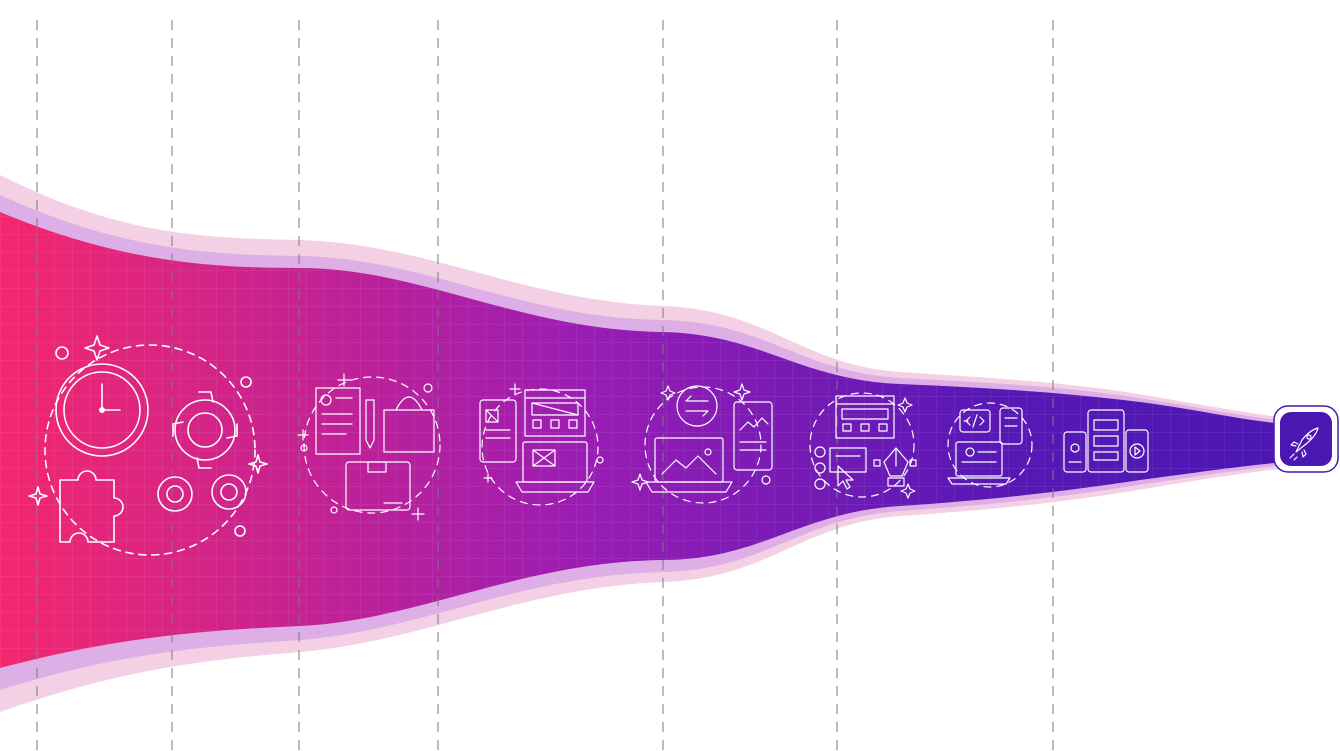 This screenshot has width=1340, height=751. I want to click on multi-device-stage, so click(1106, 441).